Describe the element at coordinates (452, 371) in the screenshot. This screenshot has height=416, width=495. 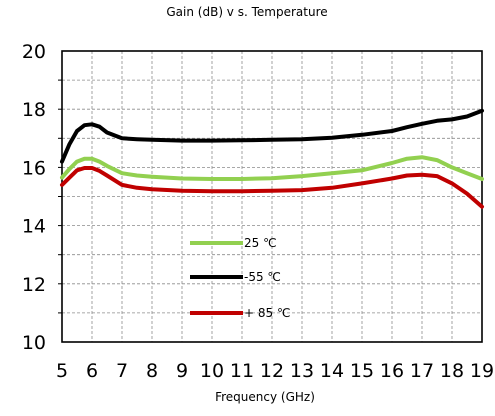
I see `x-tick-label: 18` at that location.